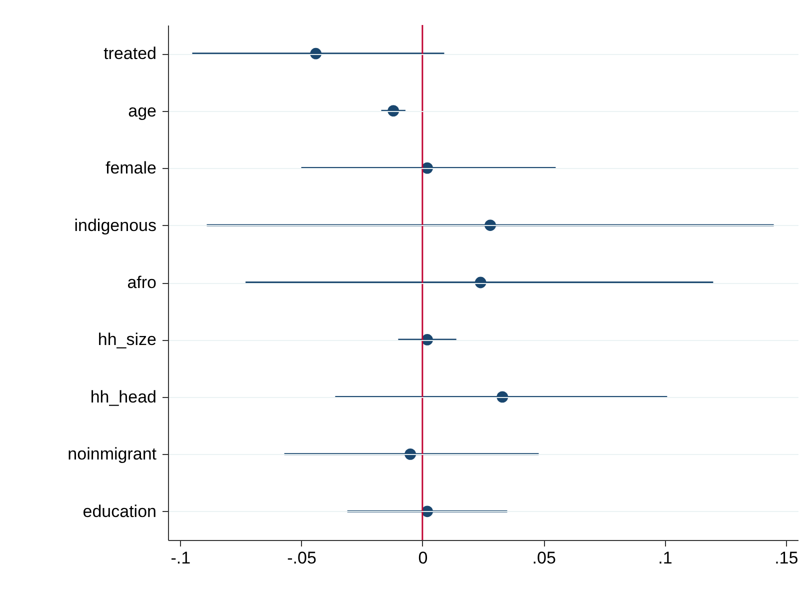 The width and height of the screenshot is (805, 592). What do you see at coordinates (123, 396) in the screenshot?
I see `y-tick-label: hh_head` at bounding box center [123, 396].